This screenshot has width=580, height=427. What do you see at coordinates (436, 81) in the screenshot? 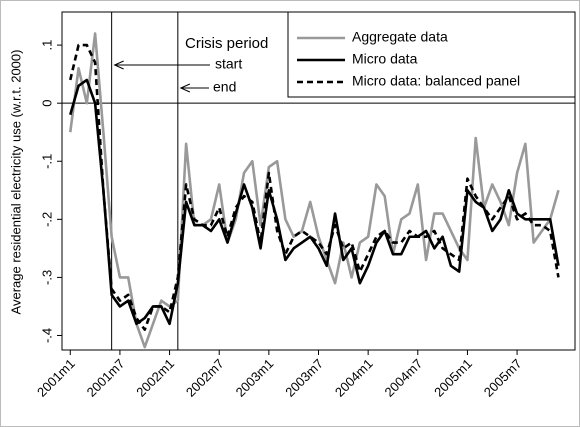
I see `legend-label: Micro data: balanced panel` at bounding box center [436, 81].